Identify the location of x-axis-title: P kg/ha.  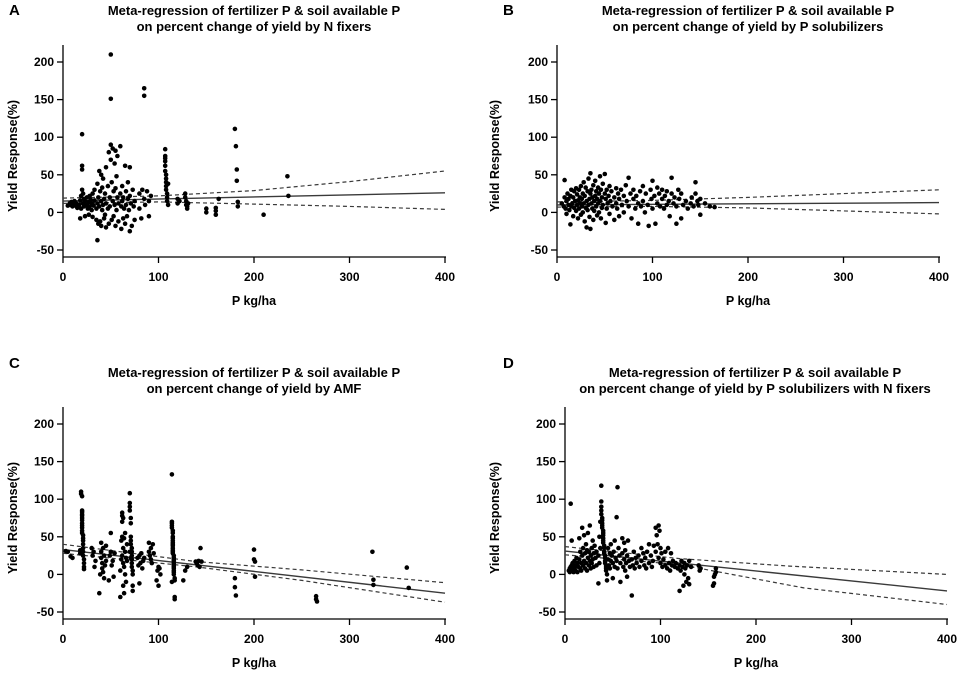
(748, 301).